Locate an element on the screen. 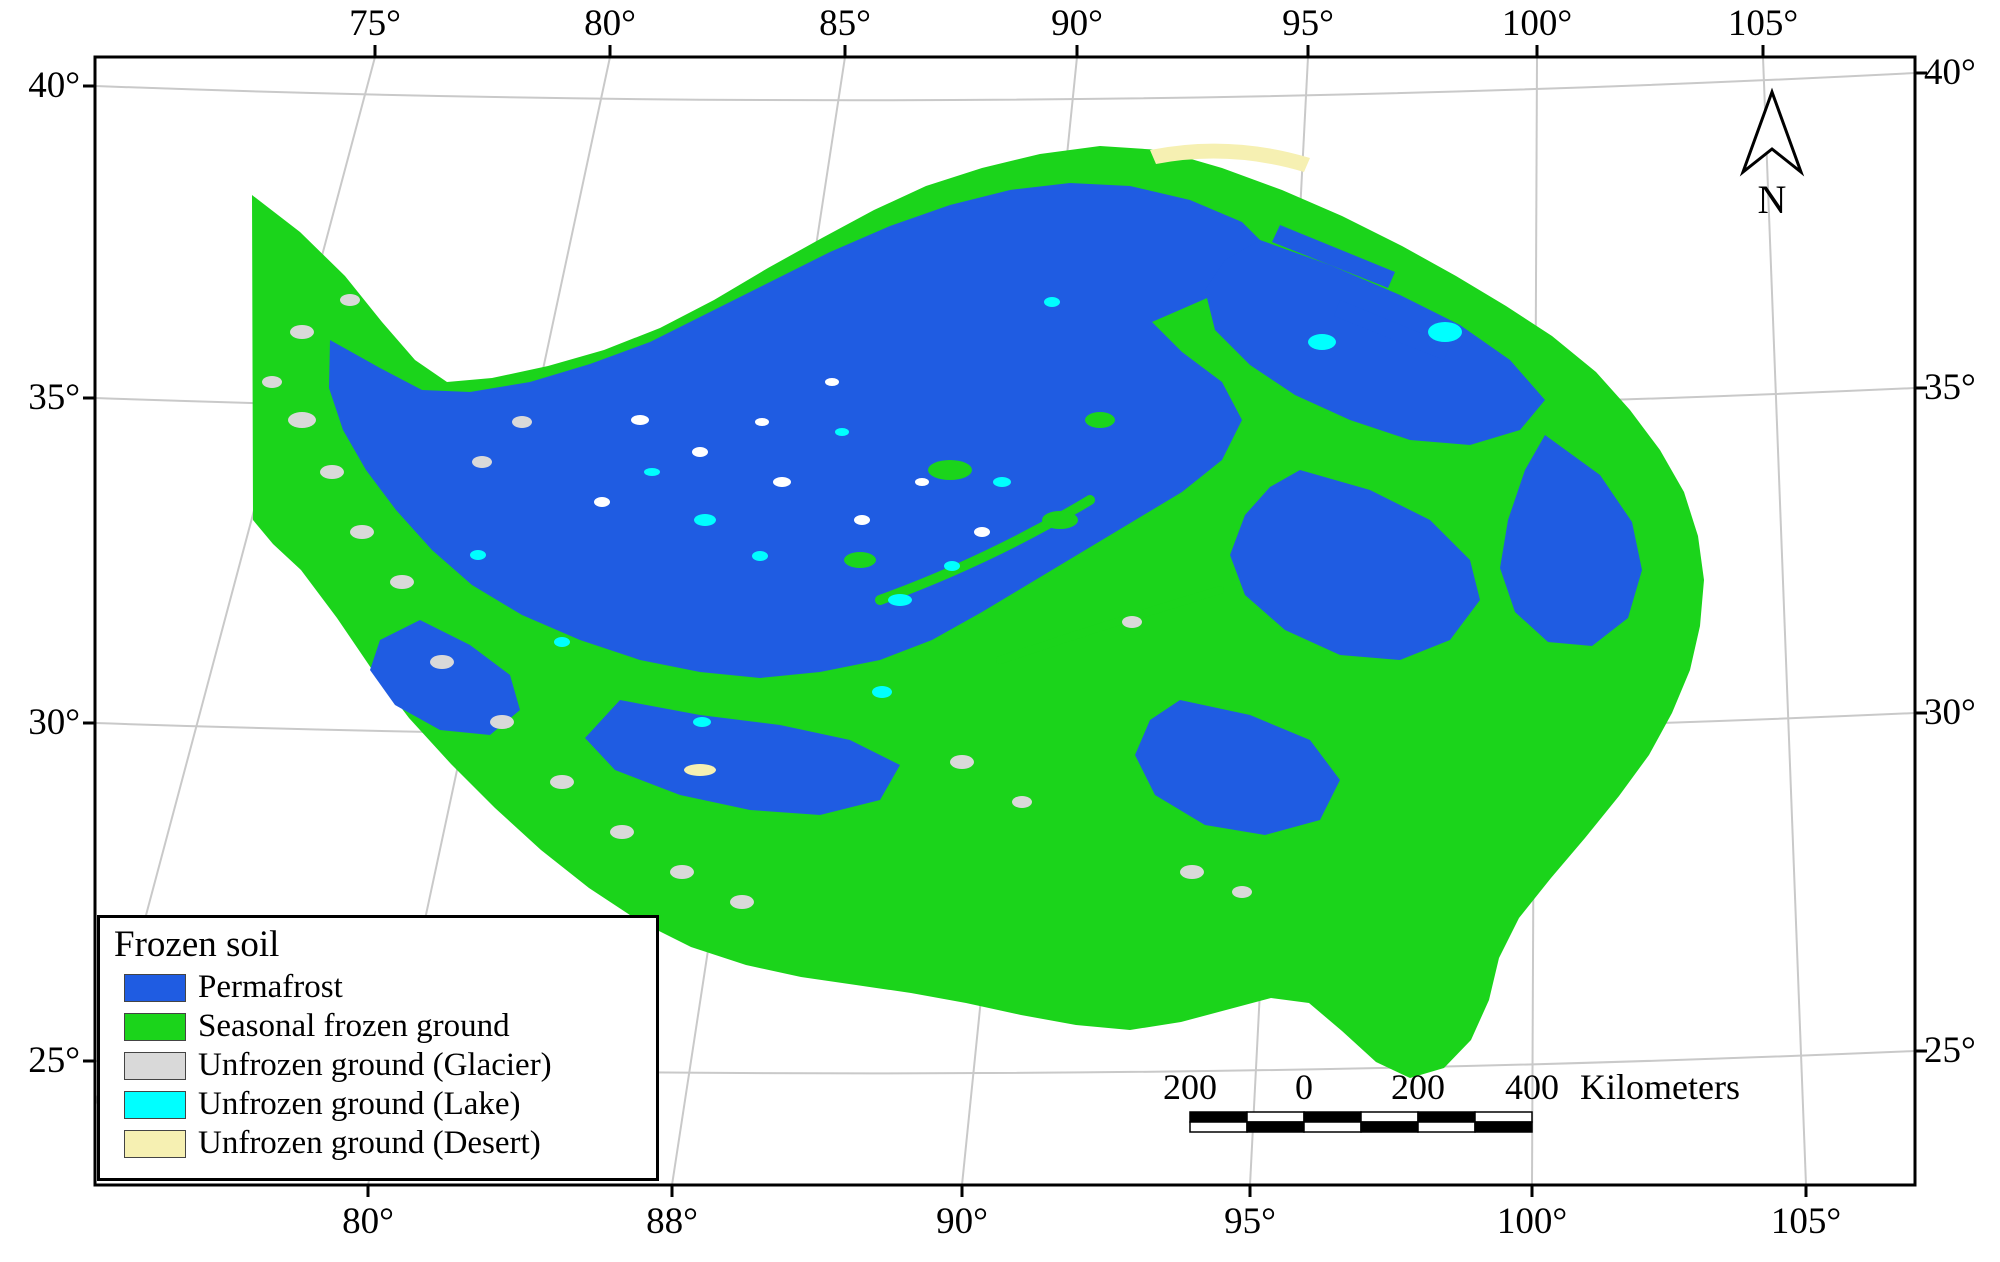 The width and height of the screenshot is (2000, 1262). north-arrow-icon is located at coordinates (1772, 132).